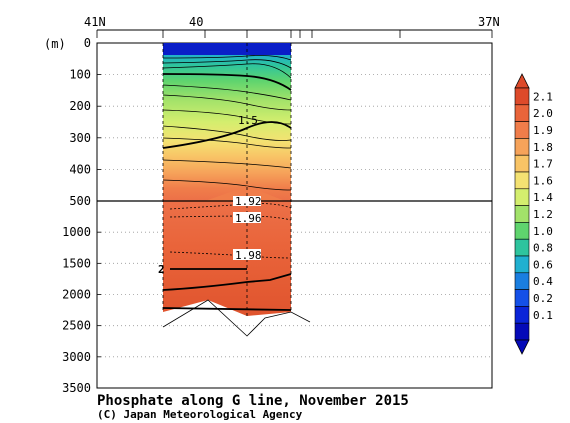 This screenshot has height=423, width=570. I want to click on contour-label-1-92: 1.92, so click(248, 201).